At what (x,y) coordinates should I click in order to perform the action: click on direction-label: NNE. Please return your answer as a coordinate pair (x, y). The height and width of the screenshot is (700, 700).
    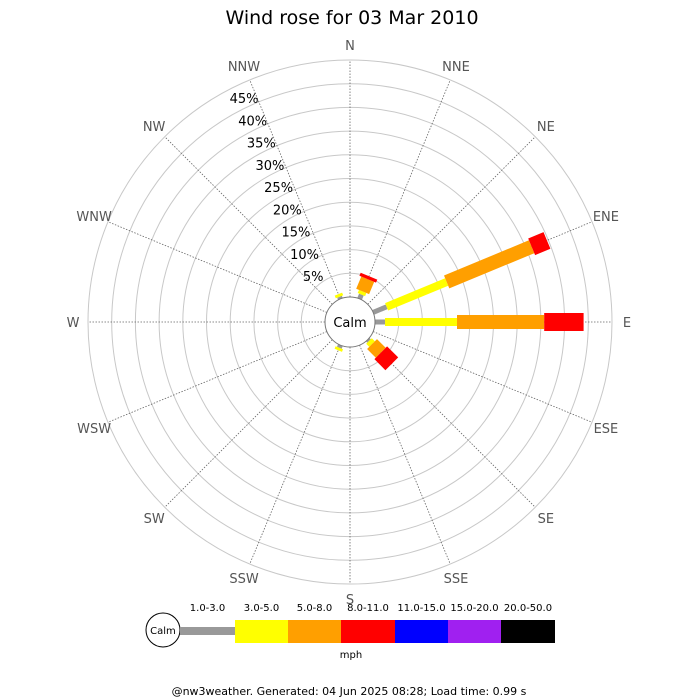
    Looking at the image, I should click on (456, 67).